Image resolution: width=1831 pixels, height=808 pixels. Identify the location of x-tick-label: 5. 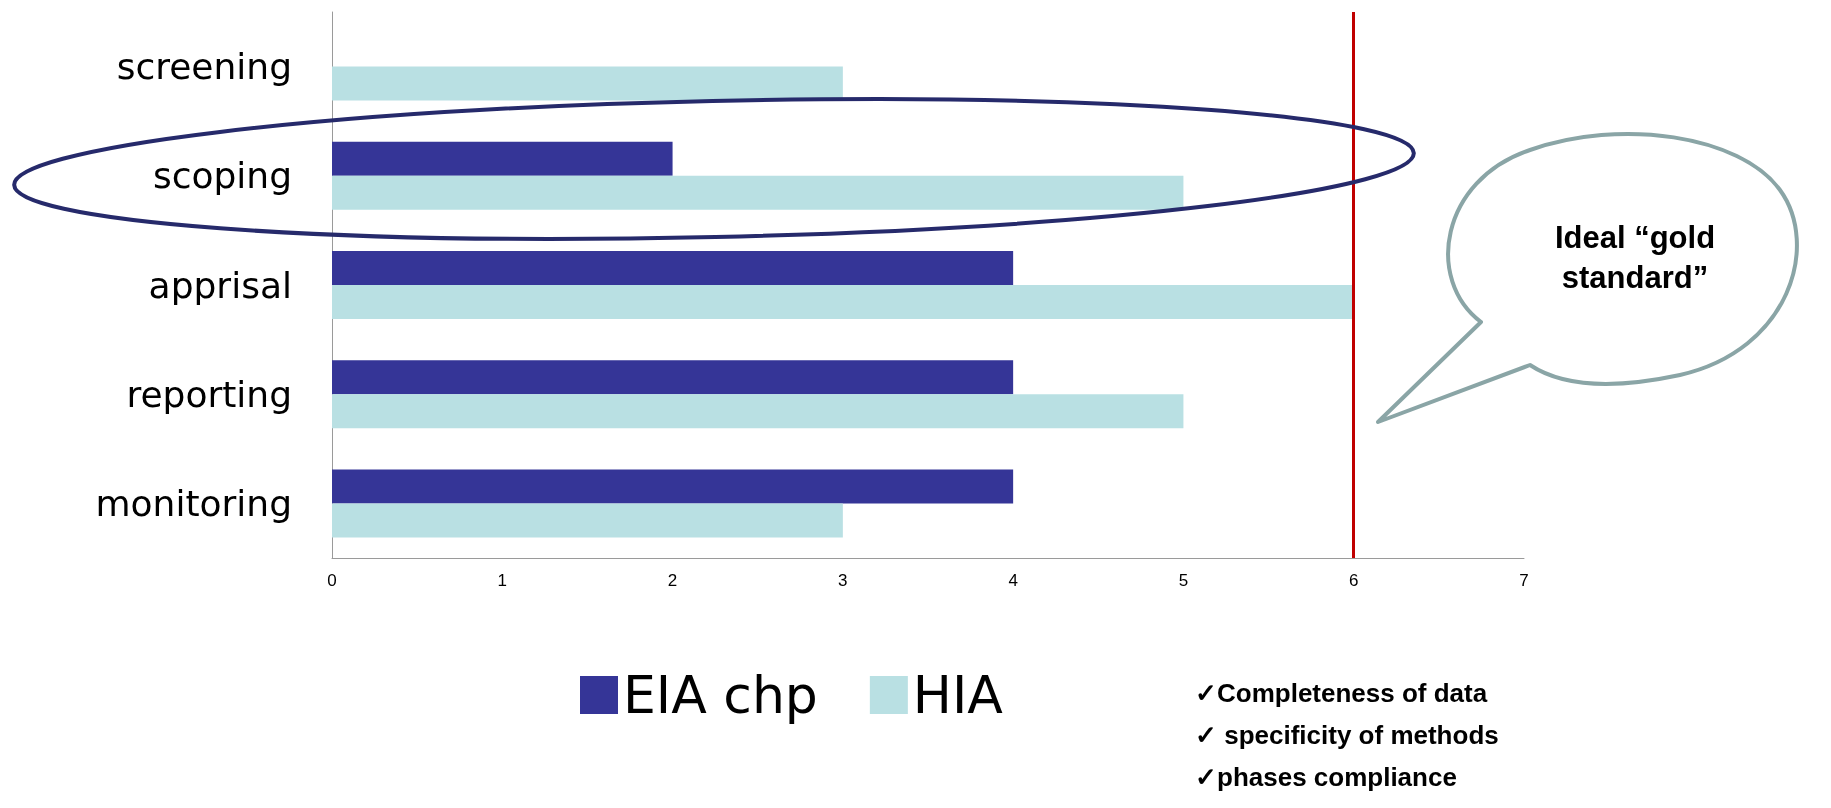
(1183, 580).